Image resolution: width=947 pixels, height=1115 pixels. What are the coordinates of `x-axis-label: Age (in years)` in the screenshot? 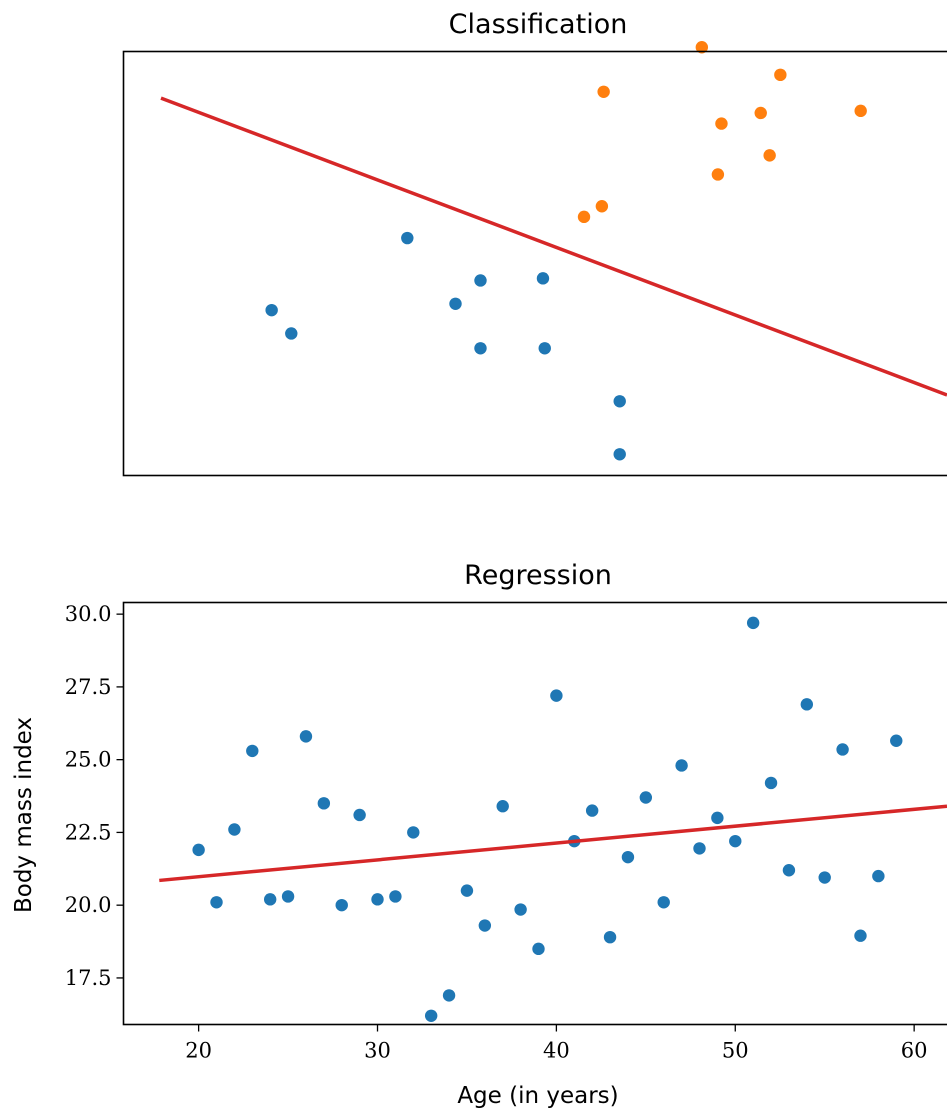 It's located at (537, 1096).